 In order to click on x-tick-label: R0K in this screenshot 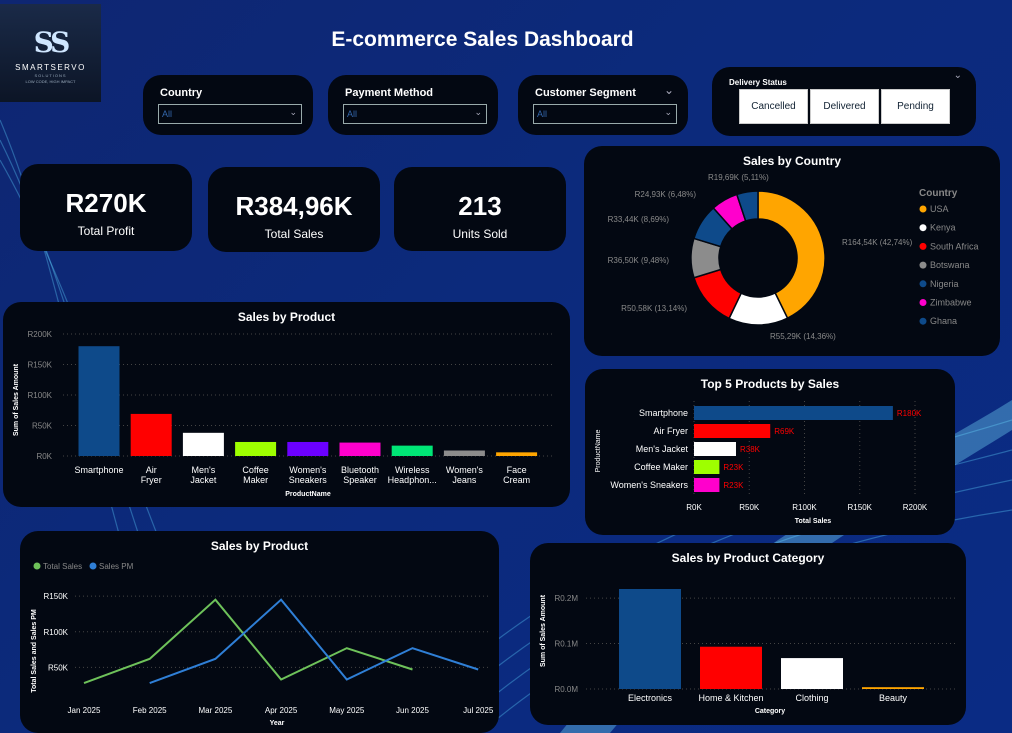, I will do `click(694, 507)`.